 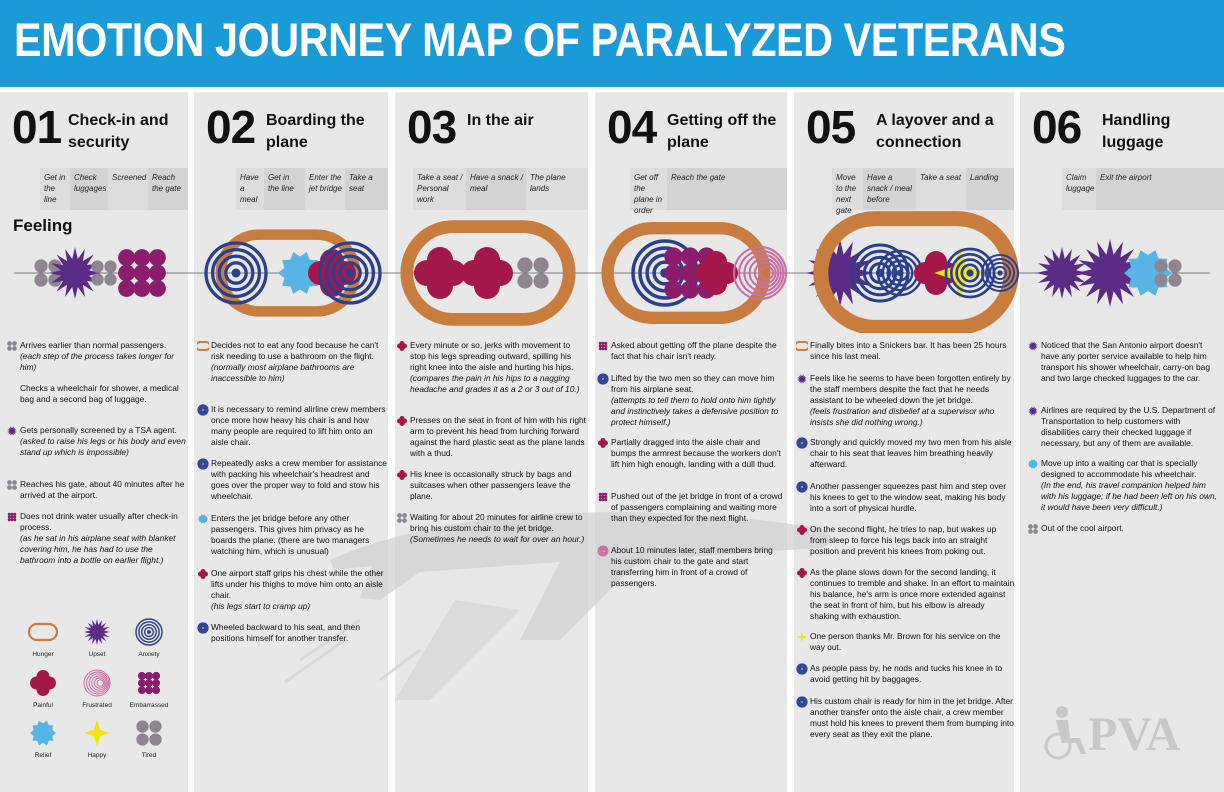 What do you see at coordinates (43, 705) in the screenshot?
I see `legend-label: Painful` at bounding box center [43, 705].